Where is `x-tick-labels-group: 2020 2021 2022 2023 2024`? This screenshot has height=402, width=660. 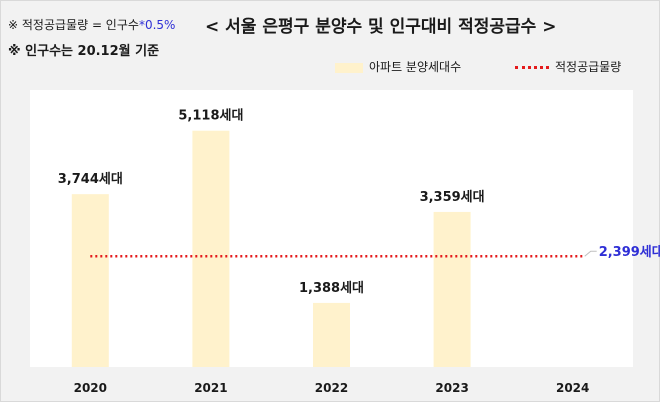 x-tick-labels-group: 2020 2021 2022 2023 2024 is located at coordinates (332, 388).